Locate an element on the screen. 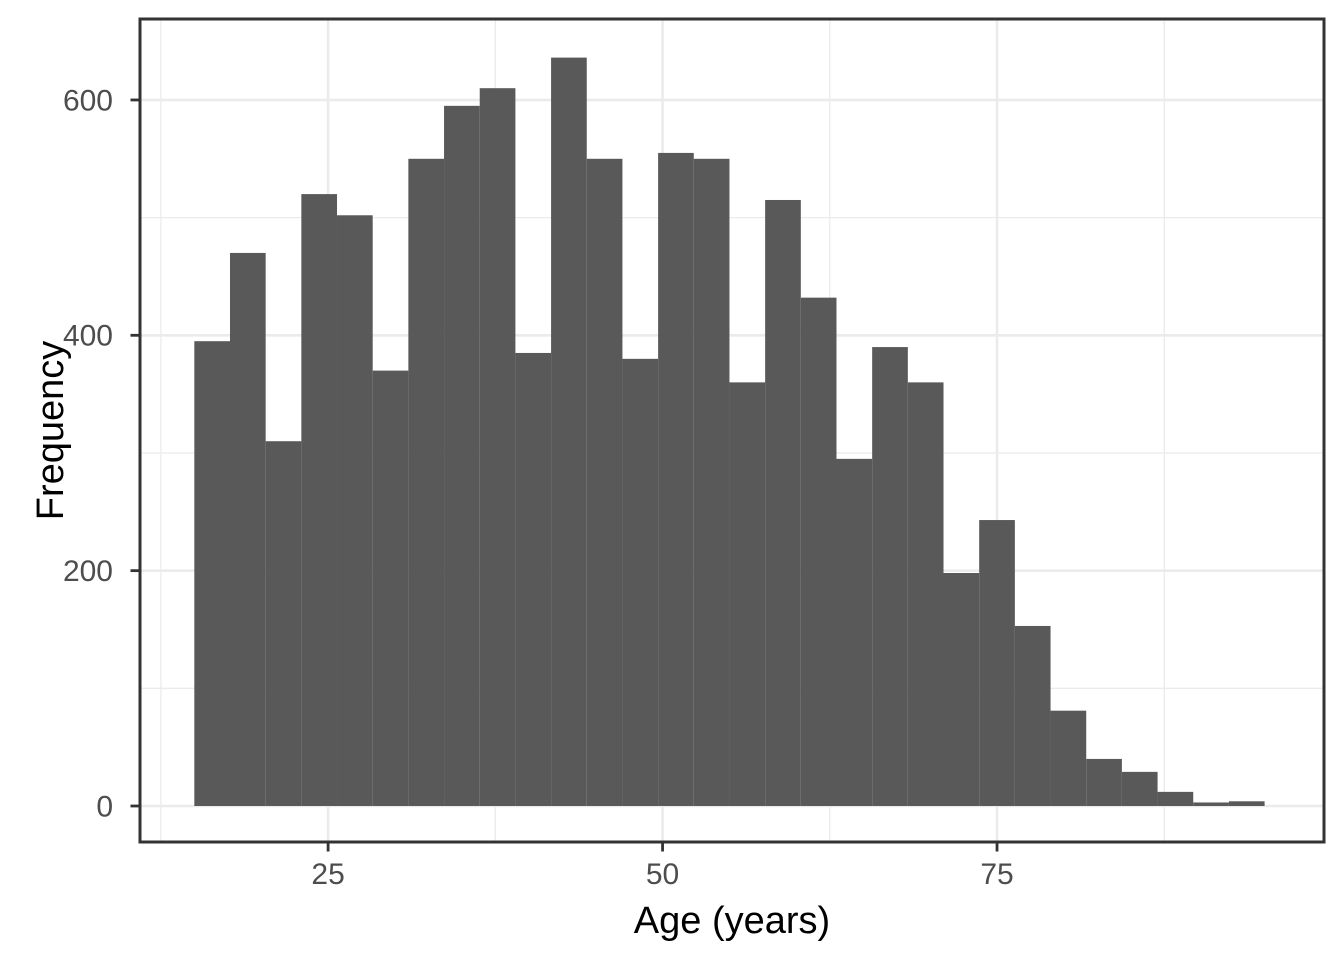 The image size is (1344, 960). x-axis-tick-labels: 25 50 75 is located at coordinates (662, 874).